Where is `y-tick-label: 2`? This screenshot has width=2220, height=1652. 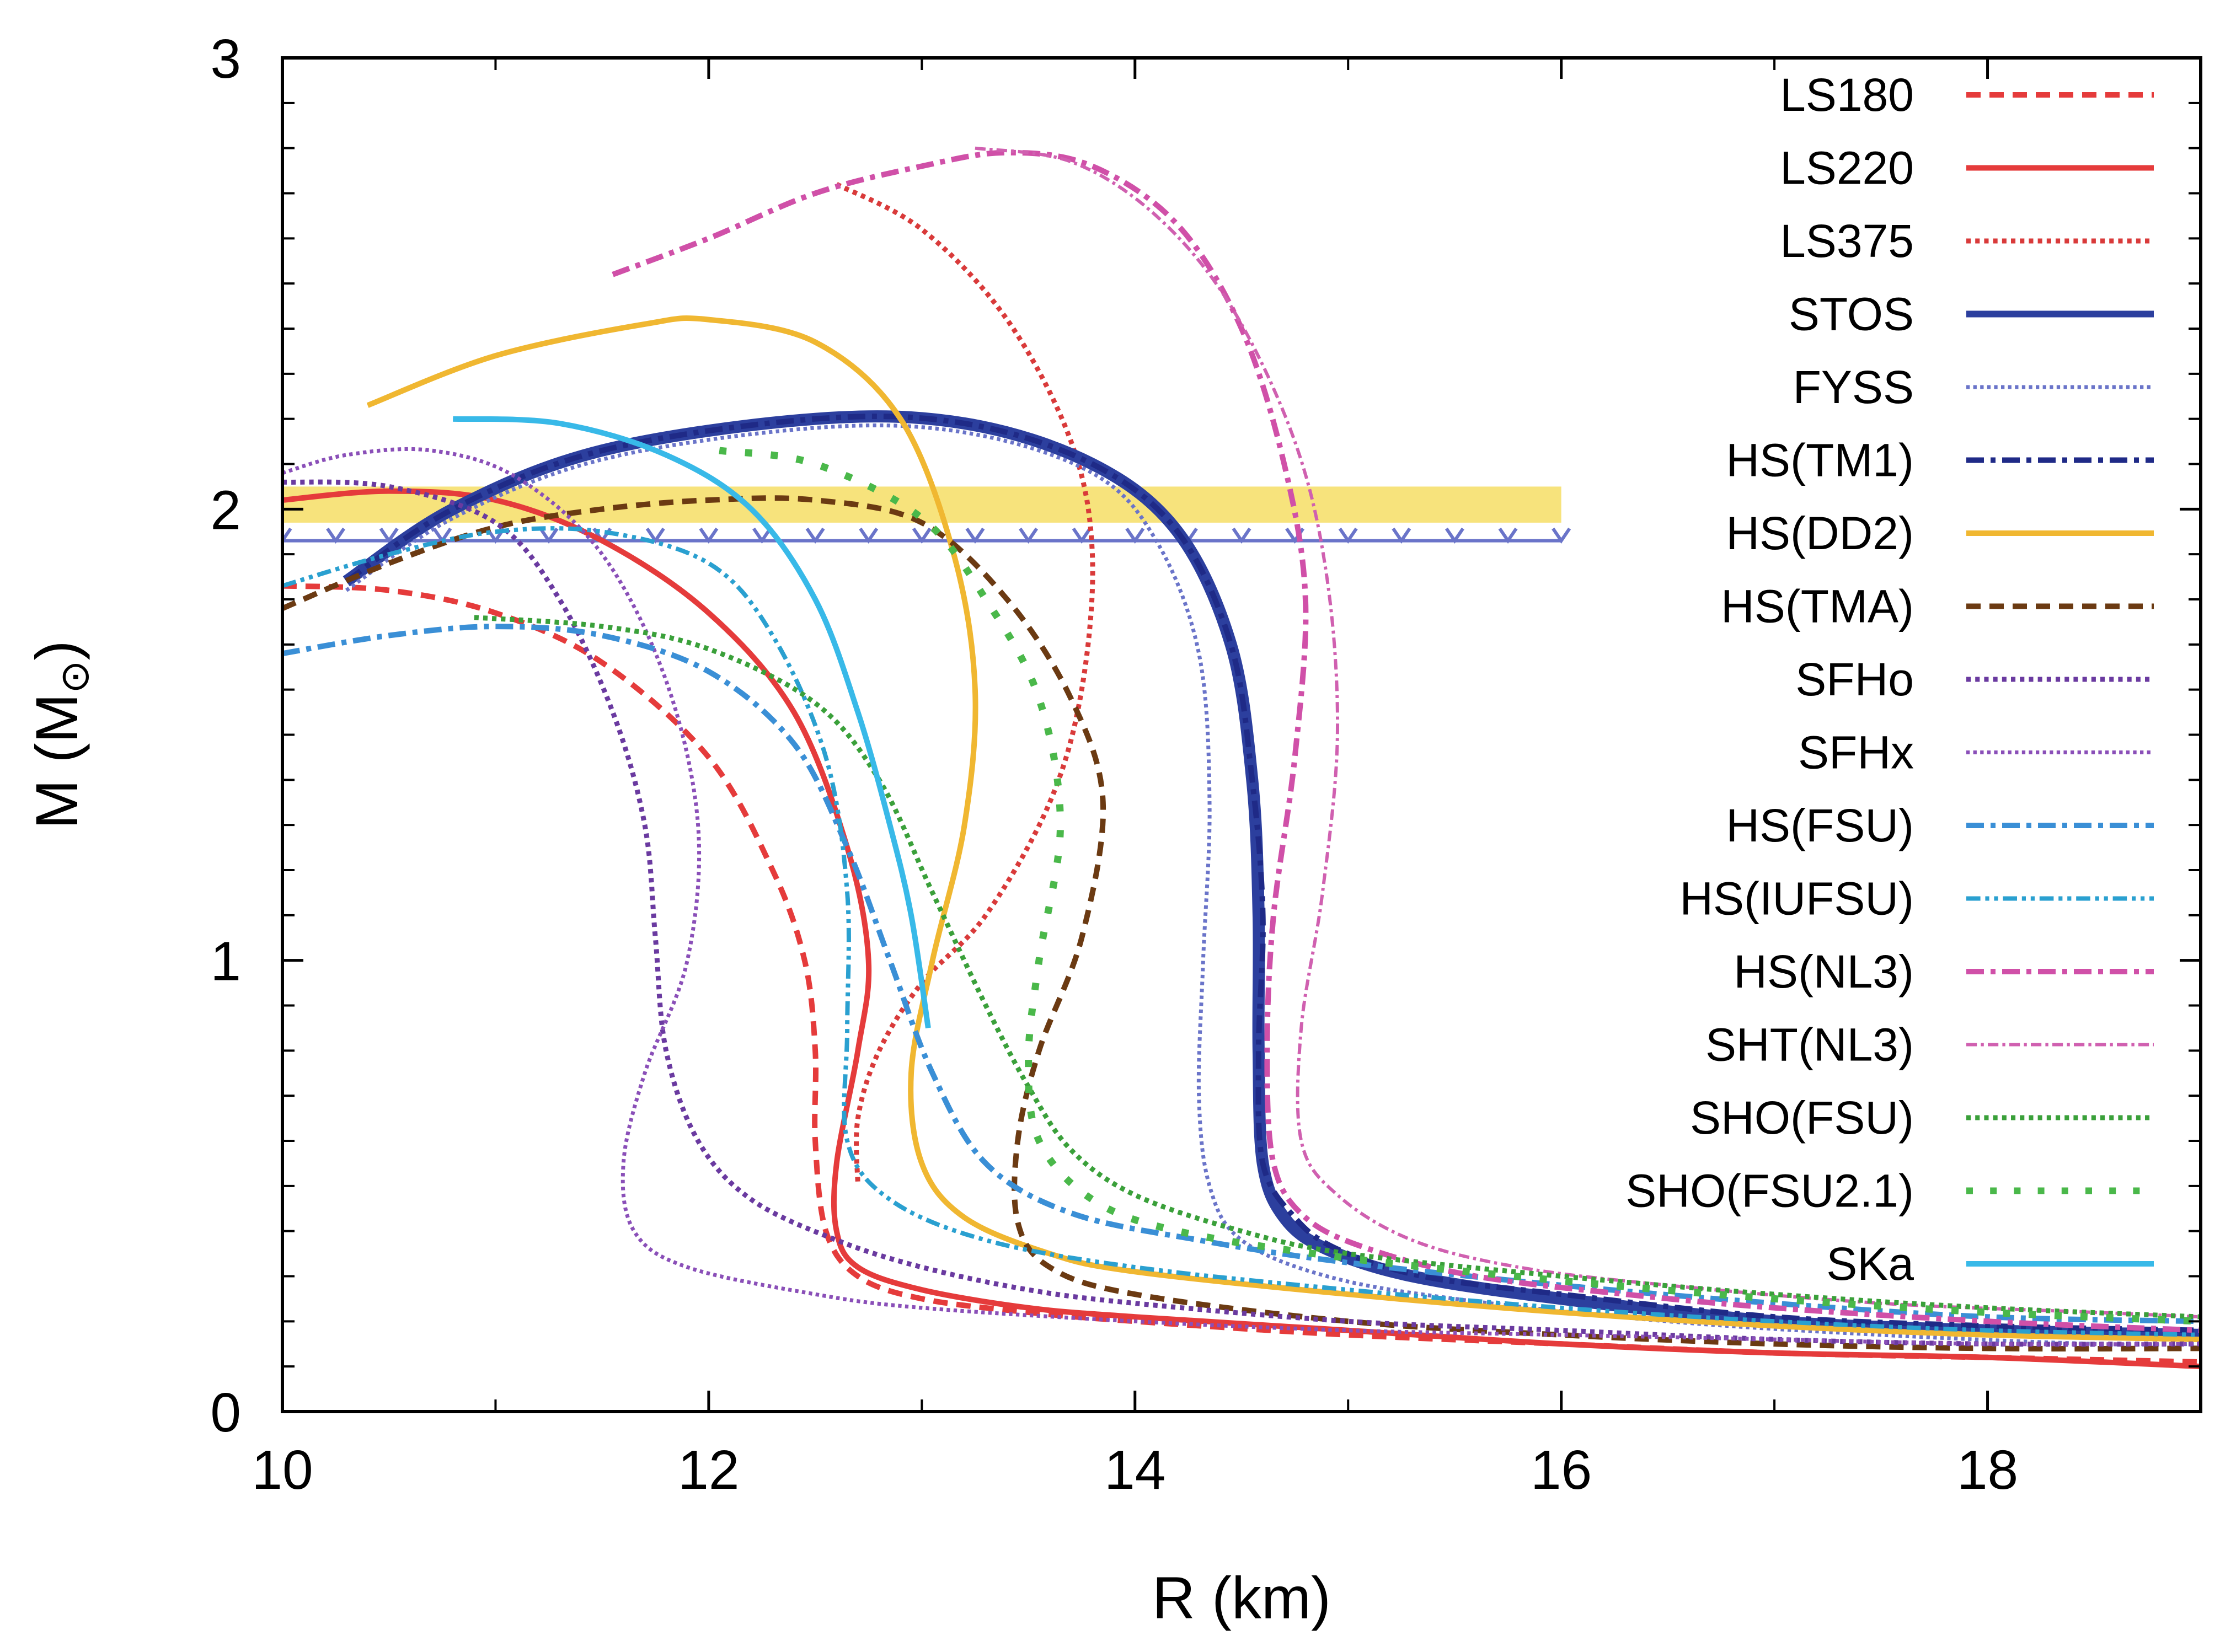 y-tick-label: 2 is located at coordinates (226, 510).